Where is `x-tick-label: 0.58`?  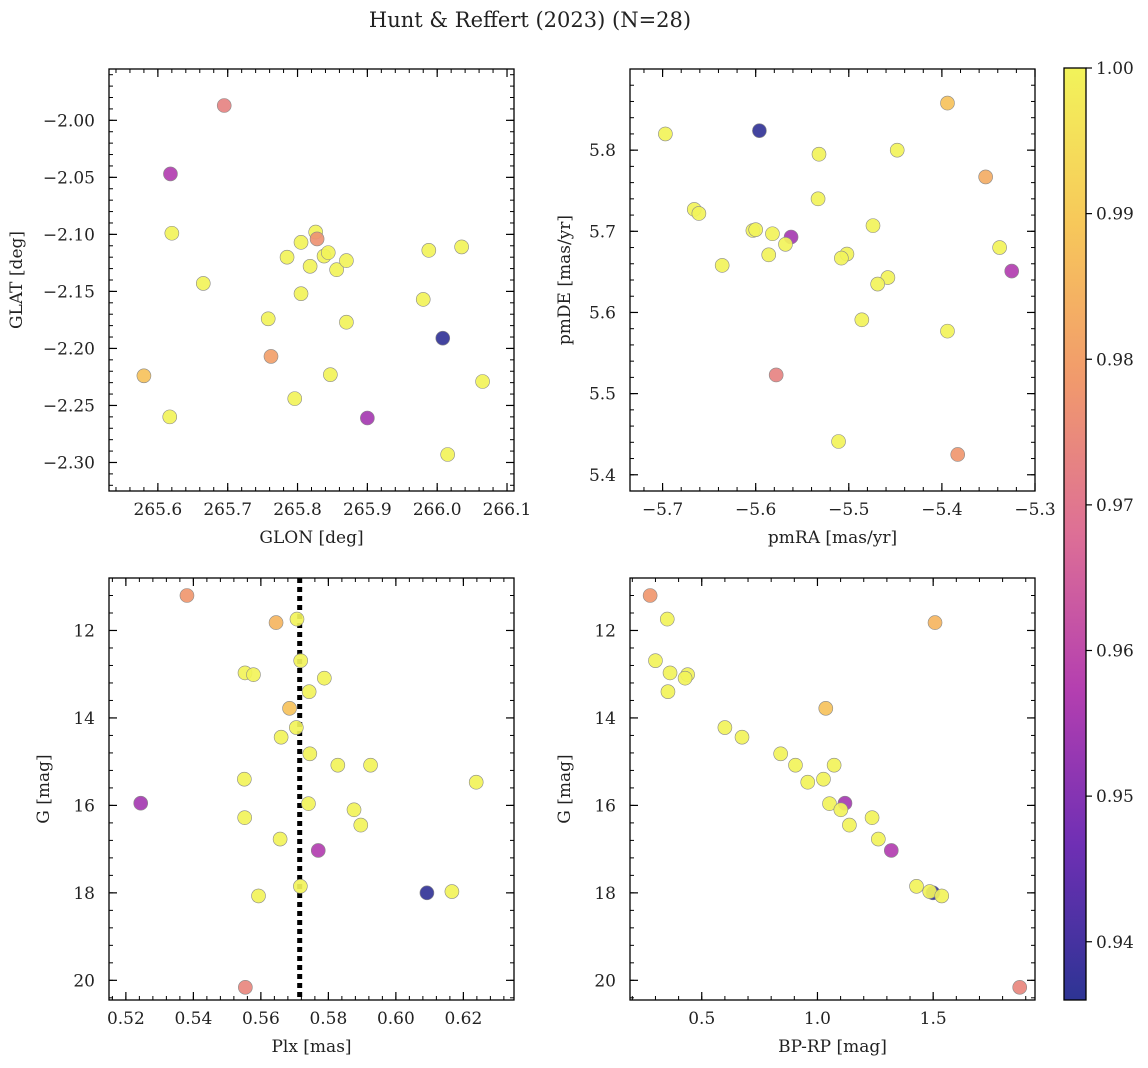
x-tick-label: 0.58 is located at coordinates (328, 1019).